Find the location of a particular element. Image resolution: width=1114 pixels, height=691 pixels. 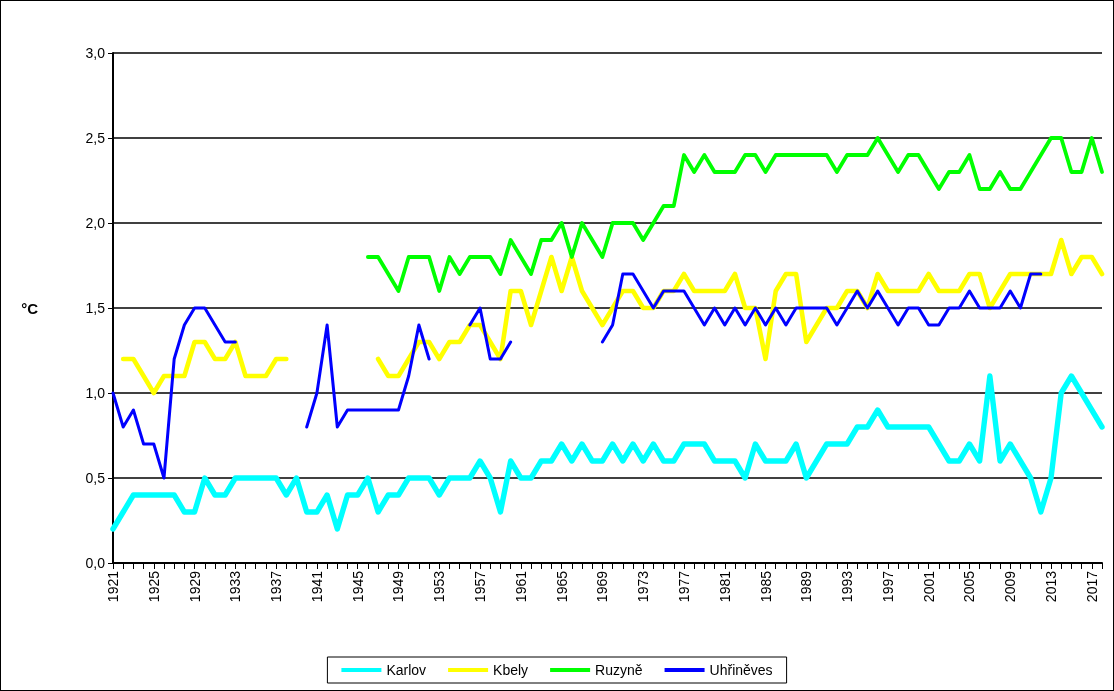

y-tick-label: 1,0 is located at coordinates (95, 393).